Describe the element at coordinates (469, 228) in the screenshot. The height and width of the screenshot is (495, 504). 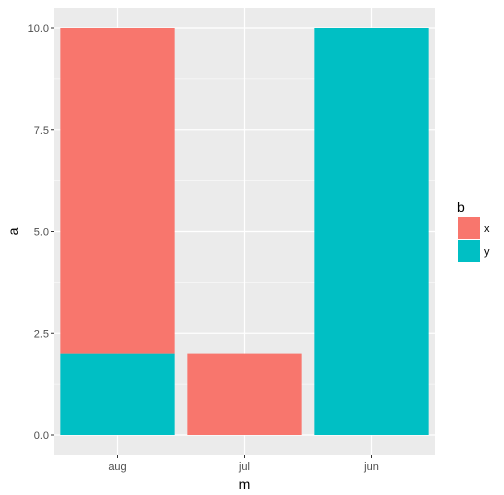
I see `legend-swatch-x` at that location.